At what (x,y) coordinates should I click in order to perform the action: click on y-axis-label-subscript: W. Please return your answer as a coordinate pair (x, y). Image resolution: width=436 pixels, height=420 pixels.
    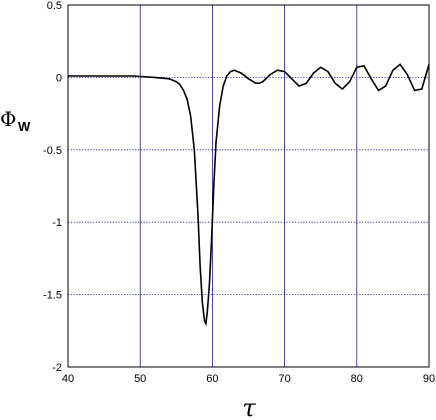
    Looking at the image, I should click on (24, 126).